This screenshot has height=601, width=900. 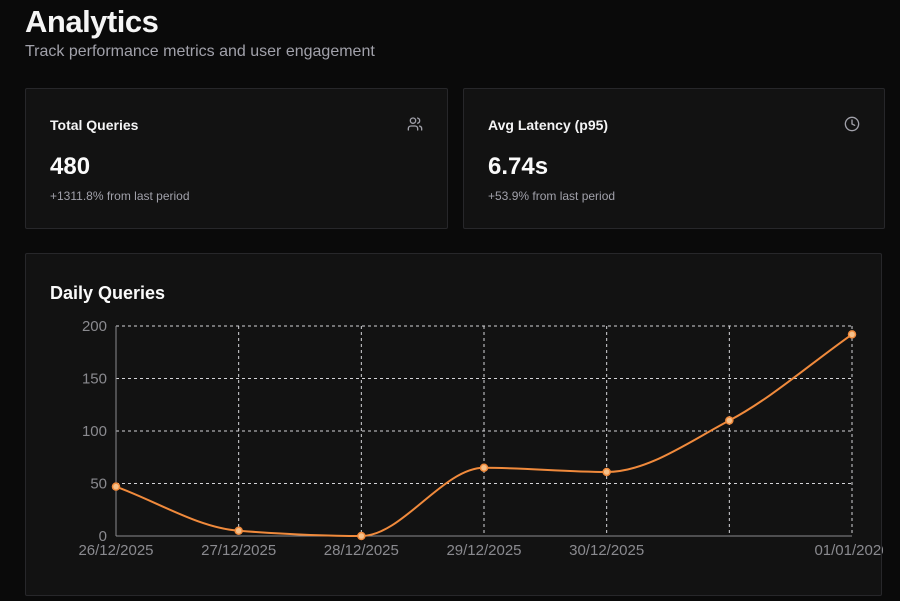 I want to click on y-tick-label: 0, so click(x=103, y=536).